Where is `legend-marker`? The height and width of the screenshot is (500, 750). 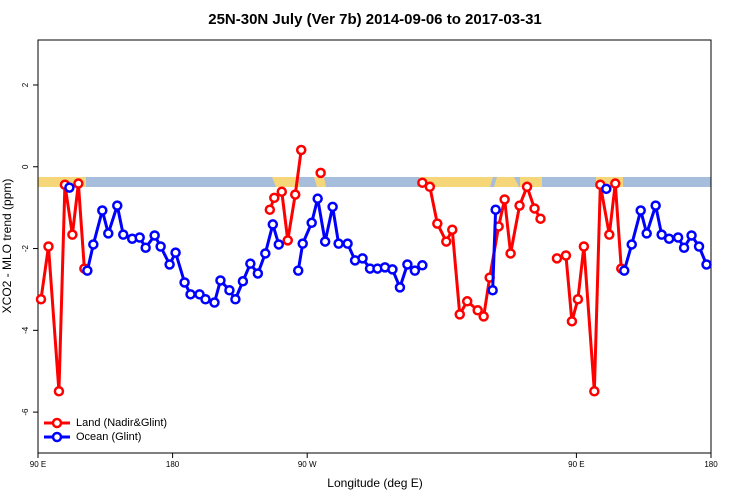
legend-marker is located at coordinates (57, 423).